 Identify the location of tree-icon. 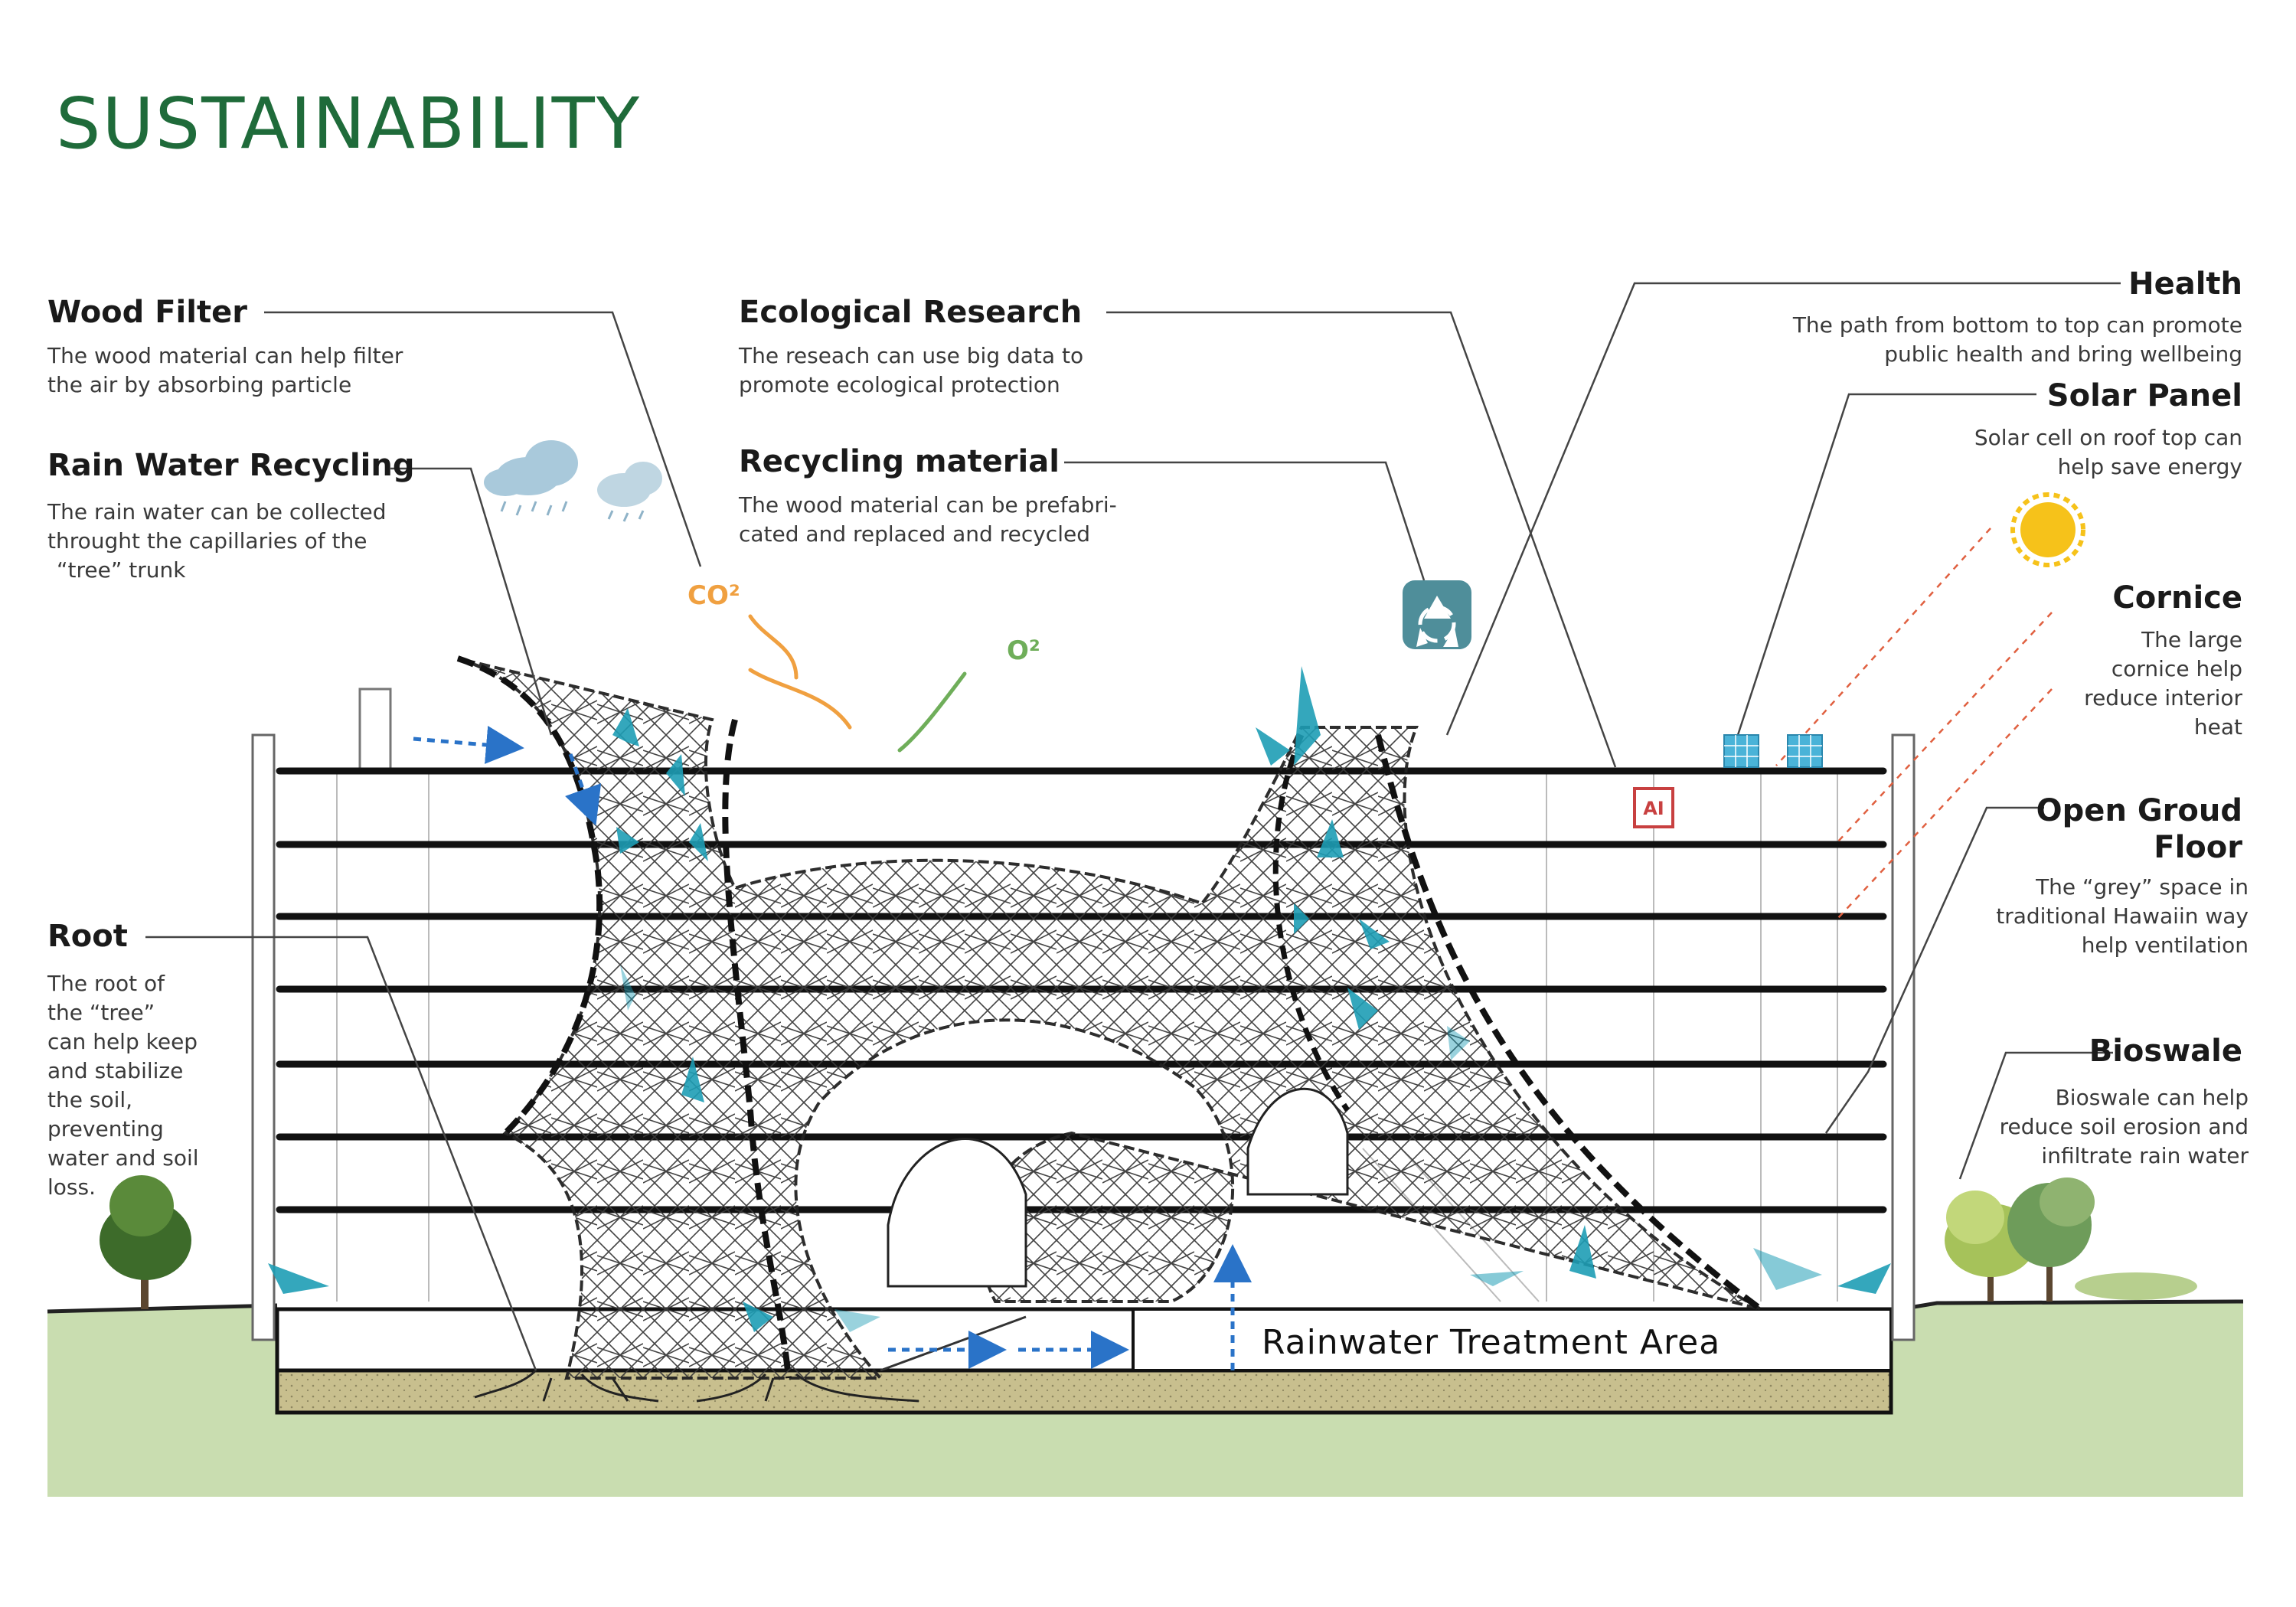
(145, 1242).